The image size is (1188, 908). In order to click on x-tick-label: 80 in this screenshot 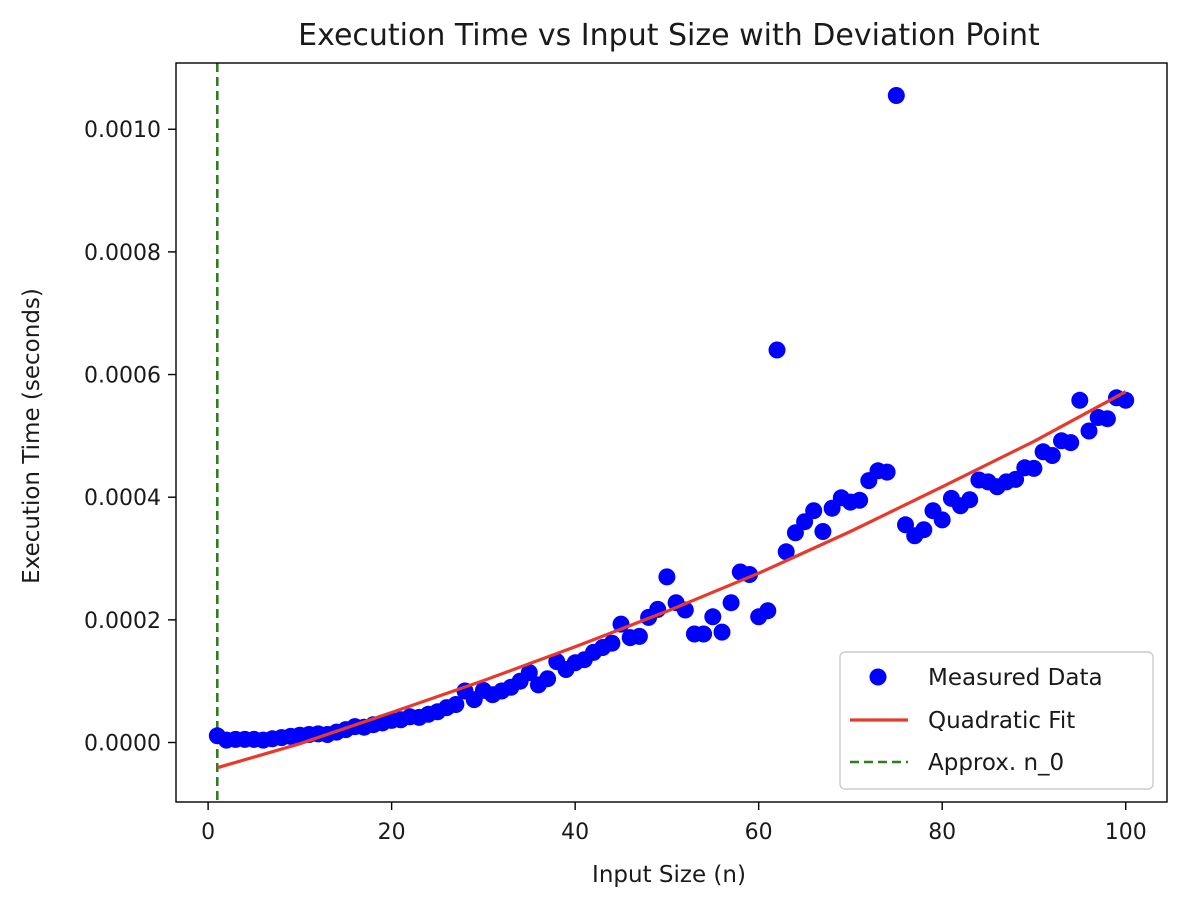, I will do `click(942, 832)`.